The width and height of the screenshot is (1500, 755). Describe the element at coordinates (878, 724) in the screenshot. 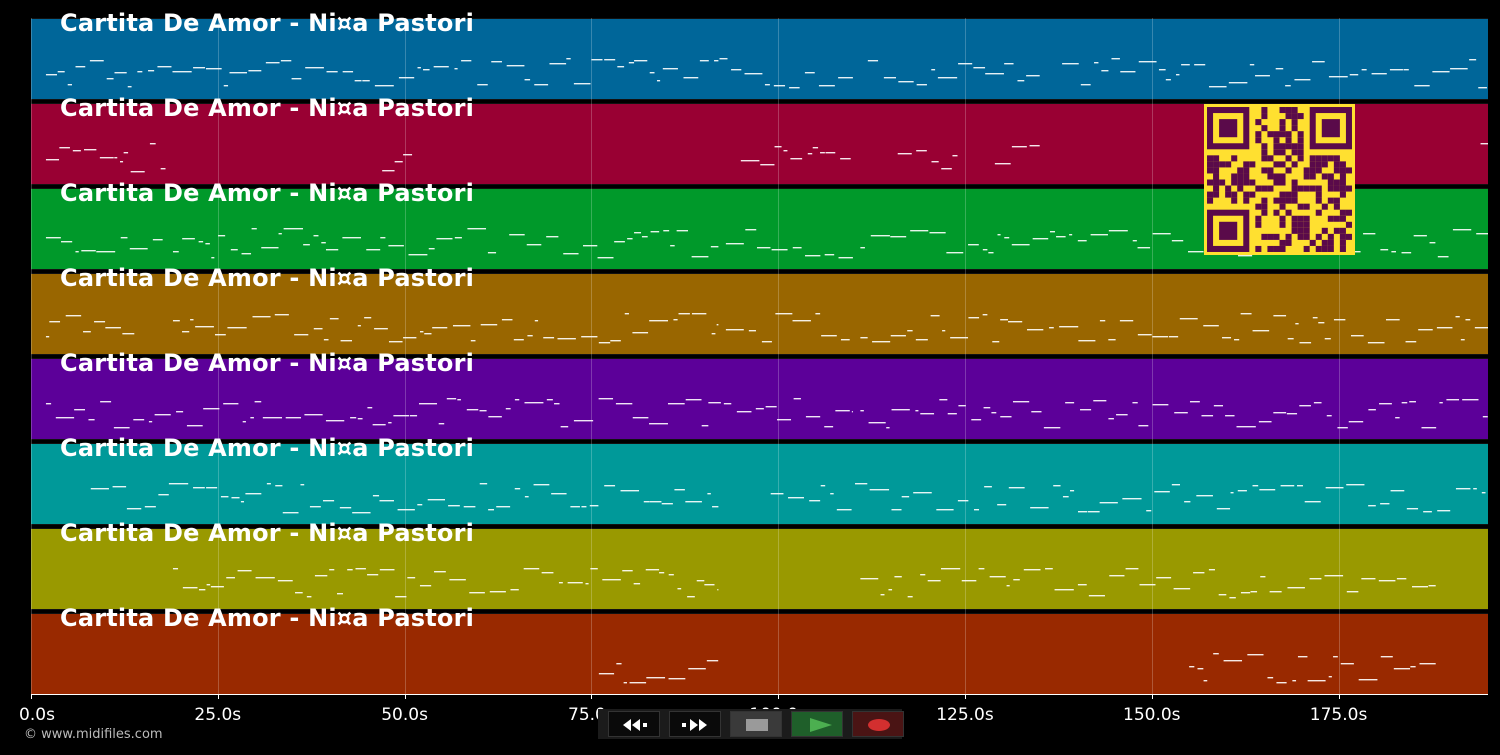

I see `record-button` at that location.